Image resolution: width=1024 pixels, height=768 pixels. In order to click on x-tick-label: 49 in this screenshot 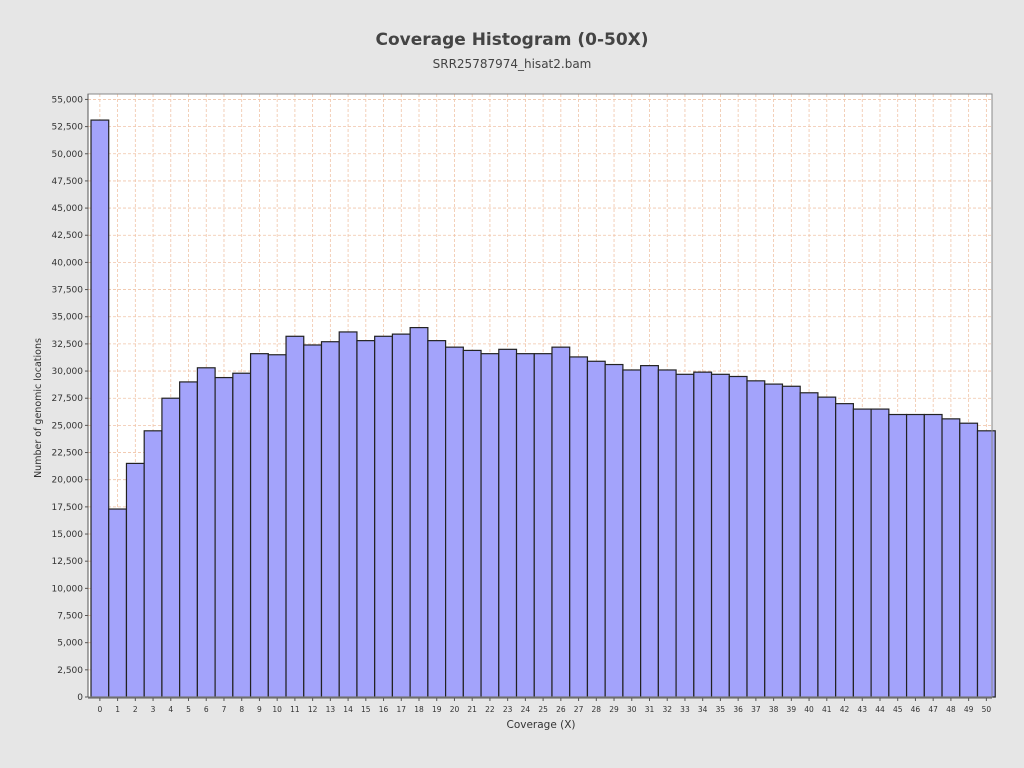, I will do `click(969, 709)`.